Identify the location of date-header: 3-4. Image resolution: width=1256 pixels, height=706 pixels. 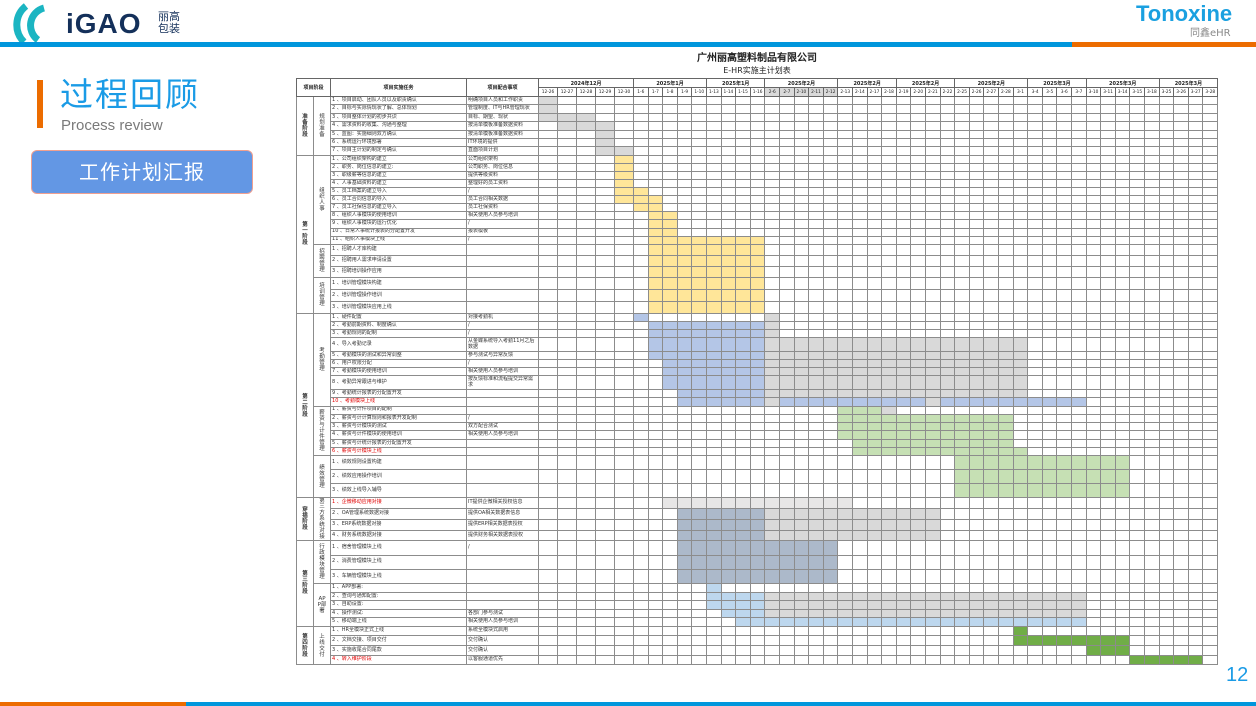
(1035, 92).